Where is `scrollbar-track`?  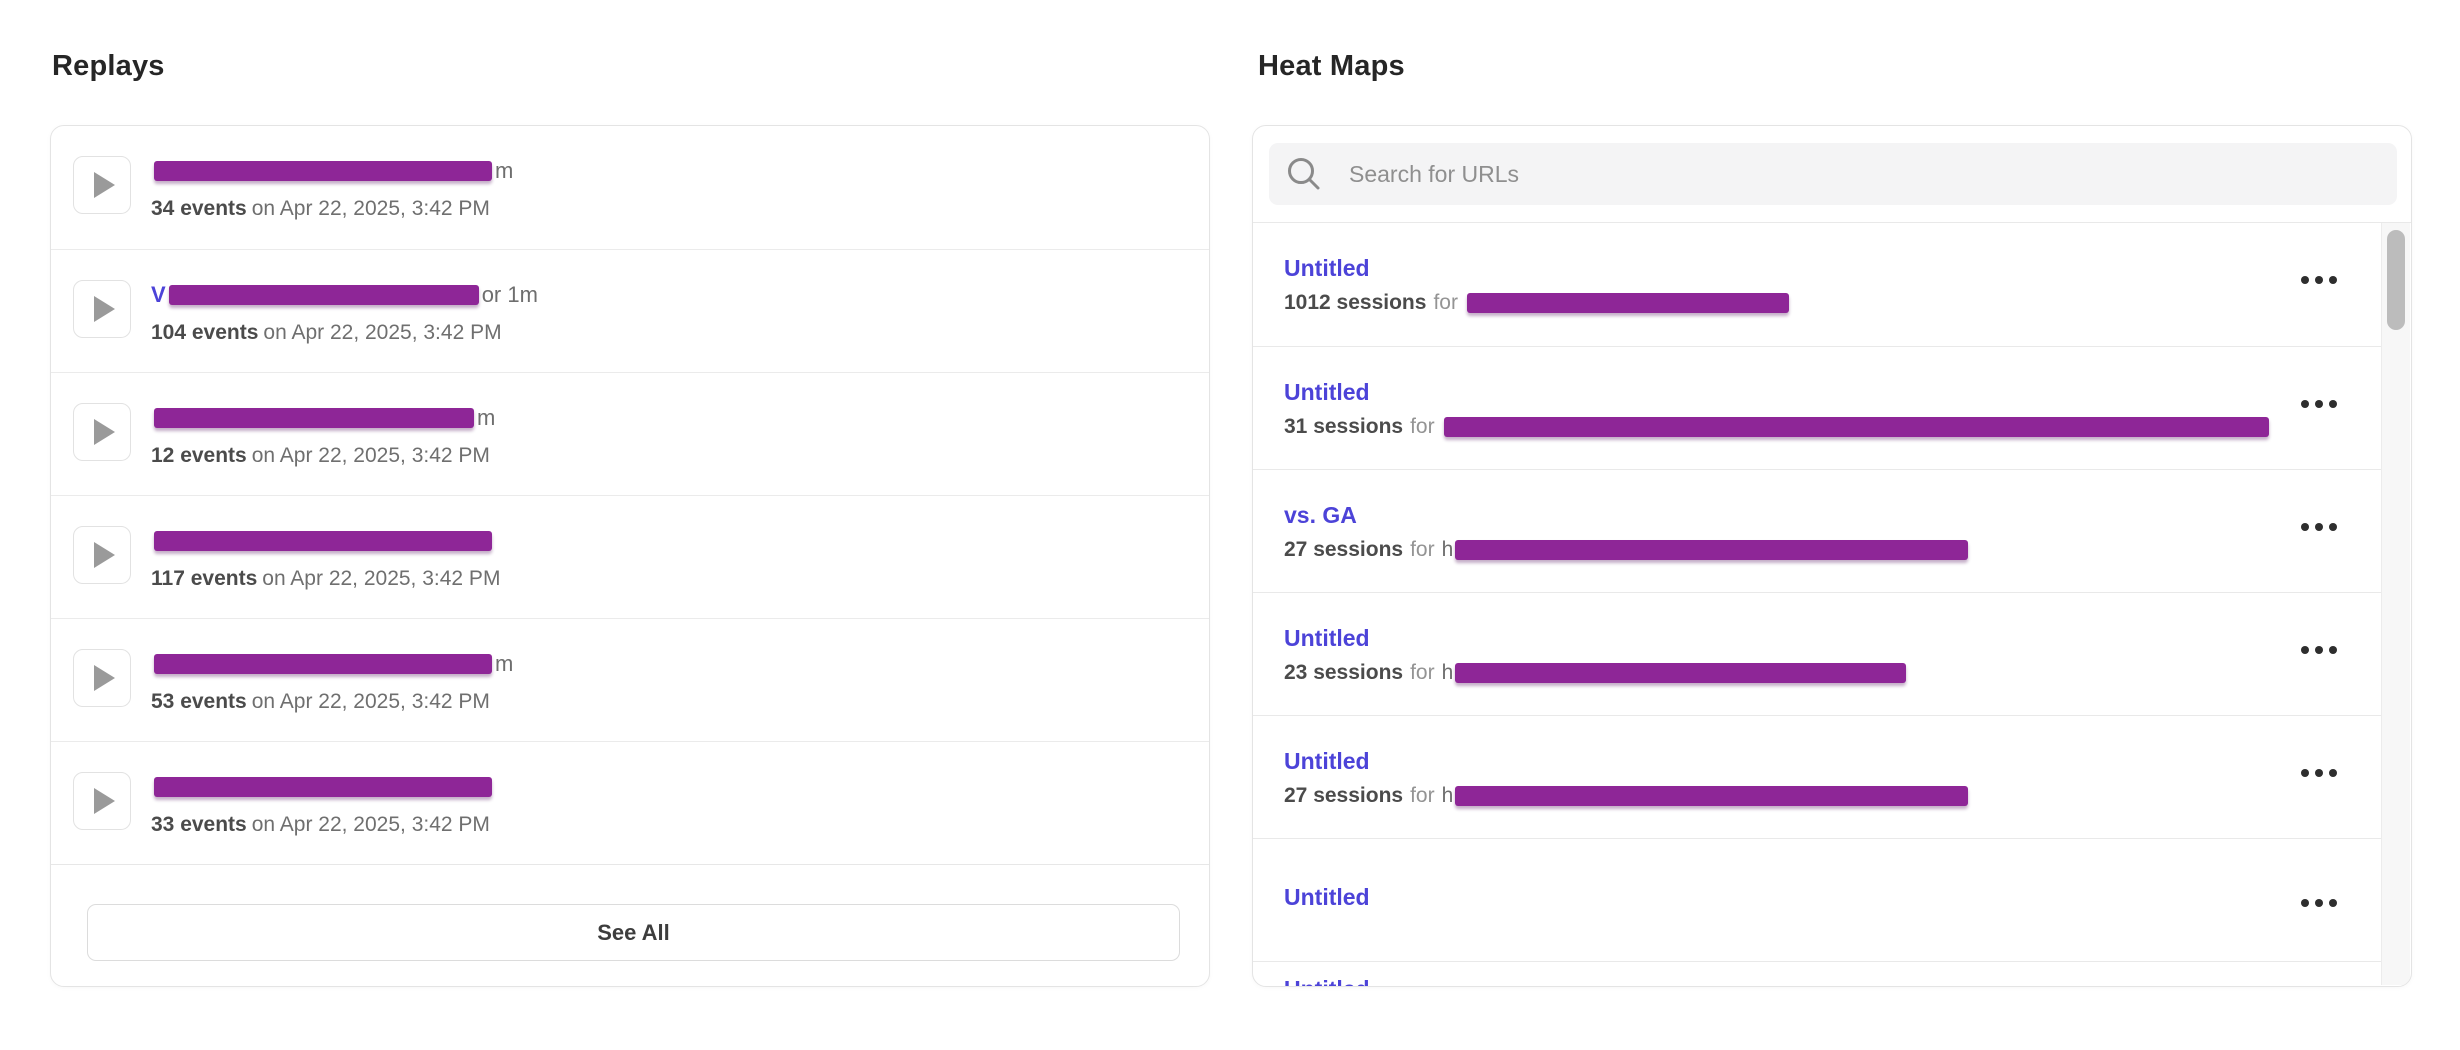 scrollbar-track is located at coordinates (2395, 604).